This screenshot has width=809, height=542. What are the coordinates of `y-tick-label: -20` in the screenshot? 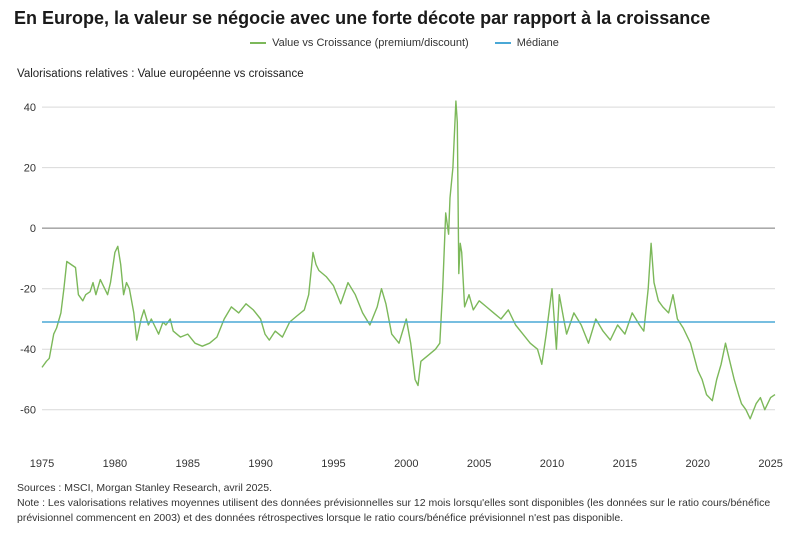 It's located at (28, 290).